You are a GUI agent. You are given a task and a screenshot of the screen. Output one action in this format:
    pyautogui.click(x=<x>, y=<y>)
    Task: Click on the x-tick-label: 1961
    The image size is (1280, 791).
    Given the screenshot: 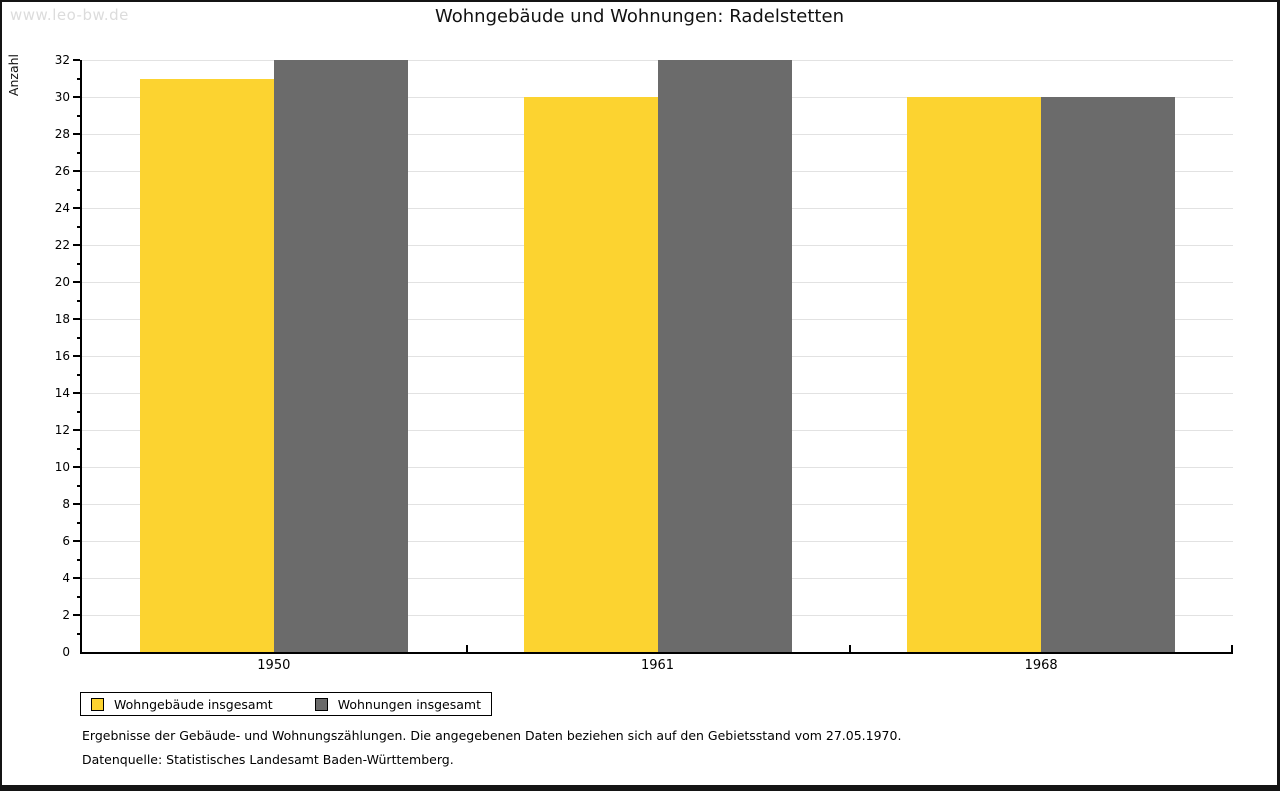 What is the action you would take?
    pyautogui.click(x=657, y=665)
    